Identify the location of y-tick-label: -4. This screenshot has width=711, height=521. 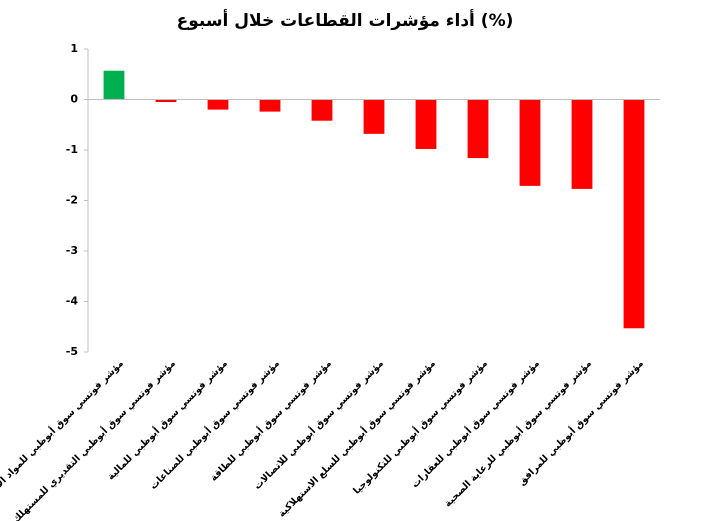
(72, 301).